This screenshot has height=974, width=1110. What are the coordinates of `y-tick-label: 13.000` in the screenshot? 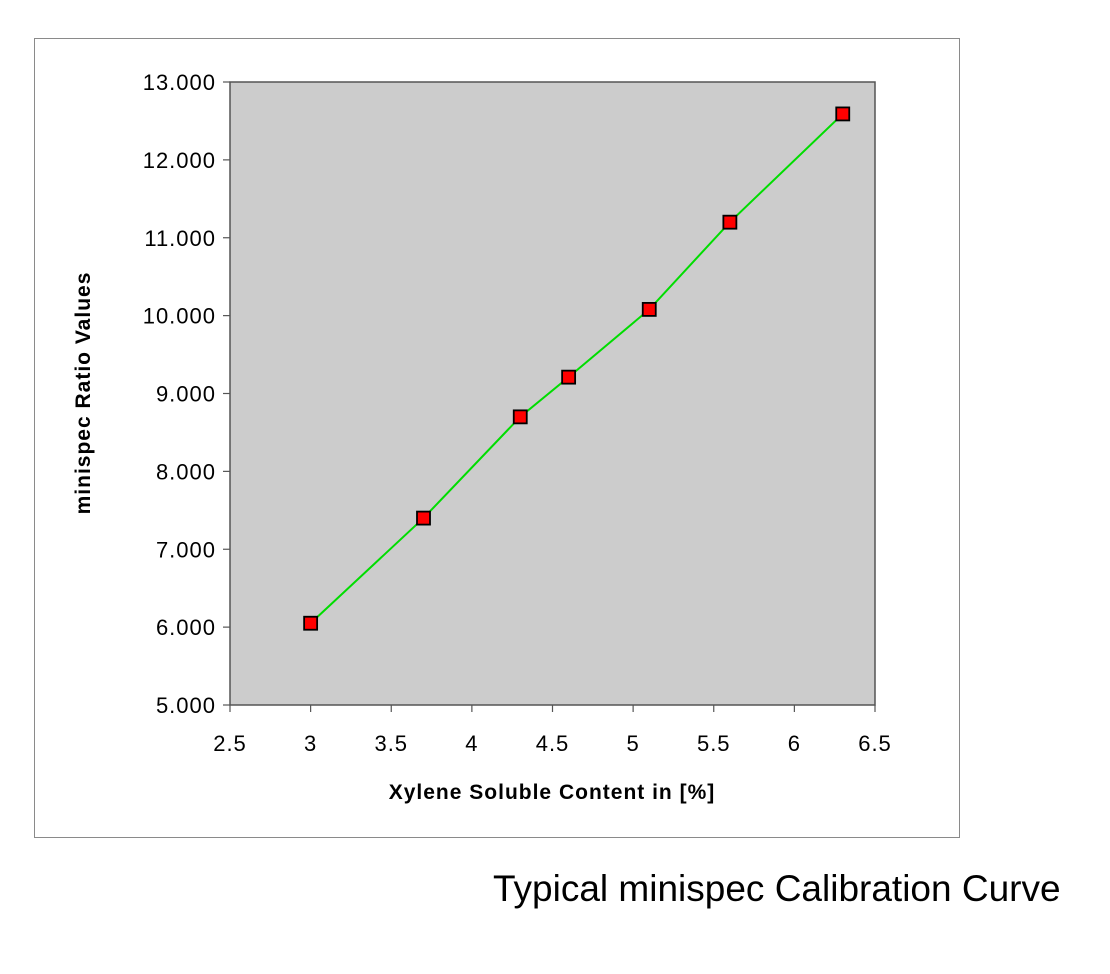 It's located at (179, 82).